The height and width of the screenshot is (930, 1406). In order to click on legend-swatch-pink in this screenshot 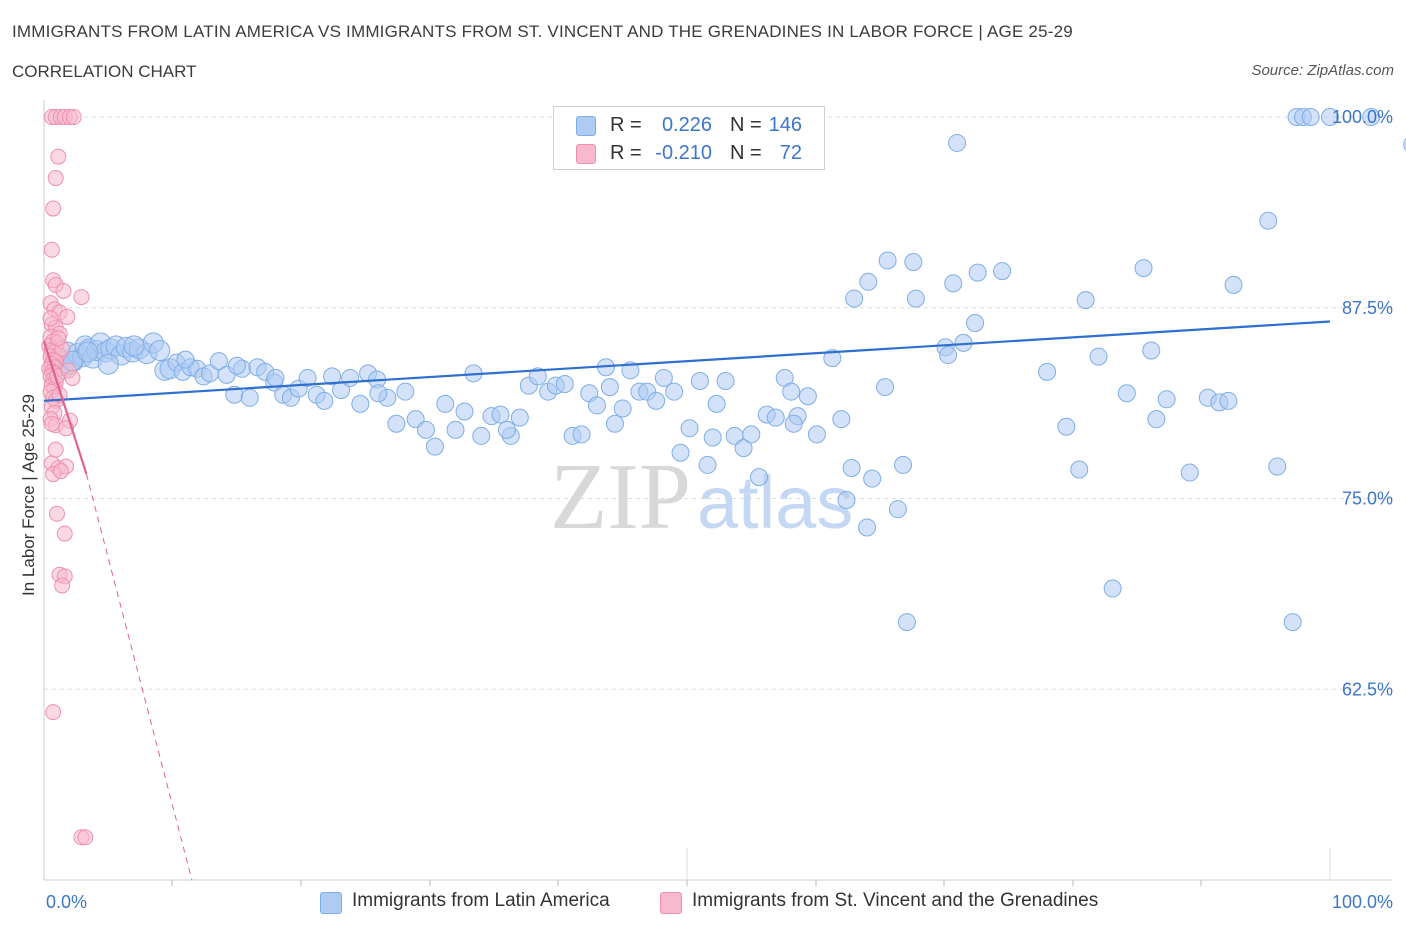, I will do `click(671, 903)`.